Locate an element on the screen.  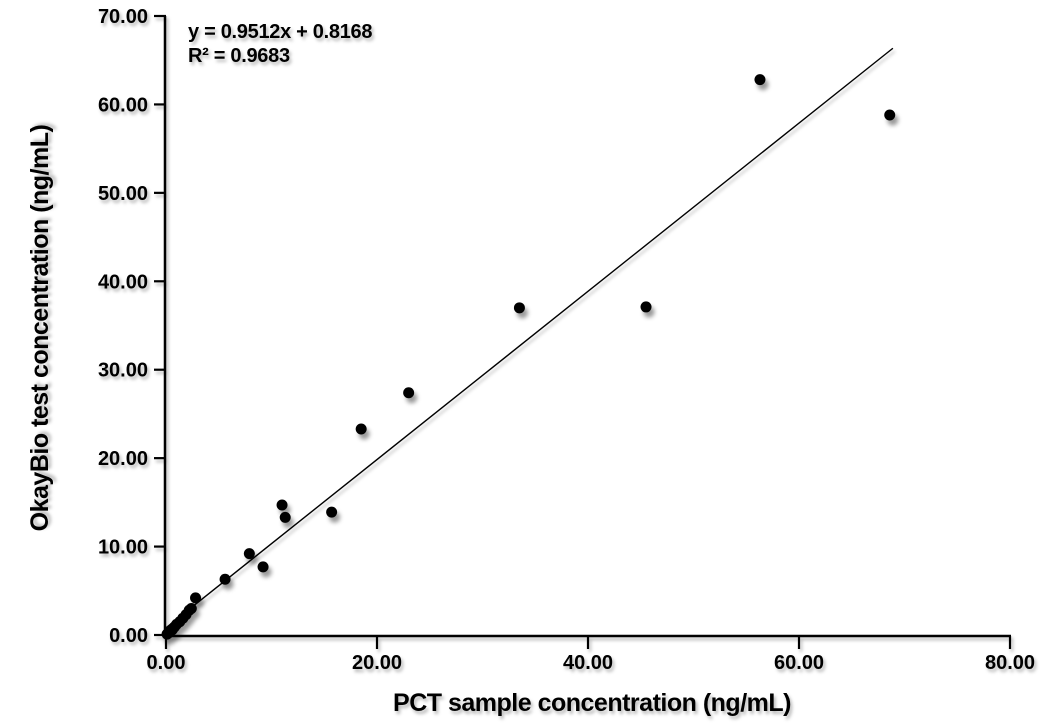
y-tick-label: 30.00 is located at coordinates (123, 371).